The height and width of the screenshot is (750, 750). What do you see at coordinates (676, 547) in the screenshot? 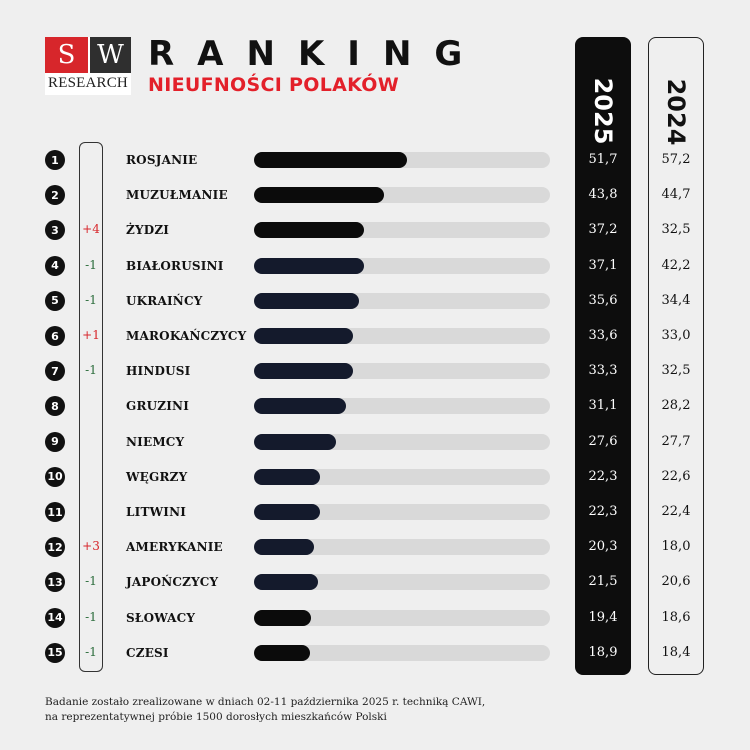
I see `value-2024: 18,0` at bounding box center [676, 547].